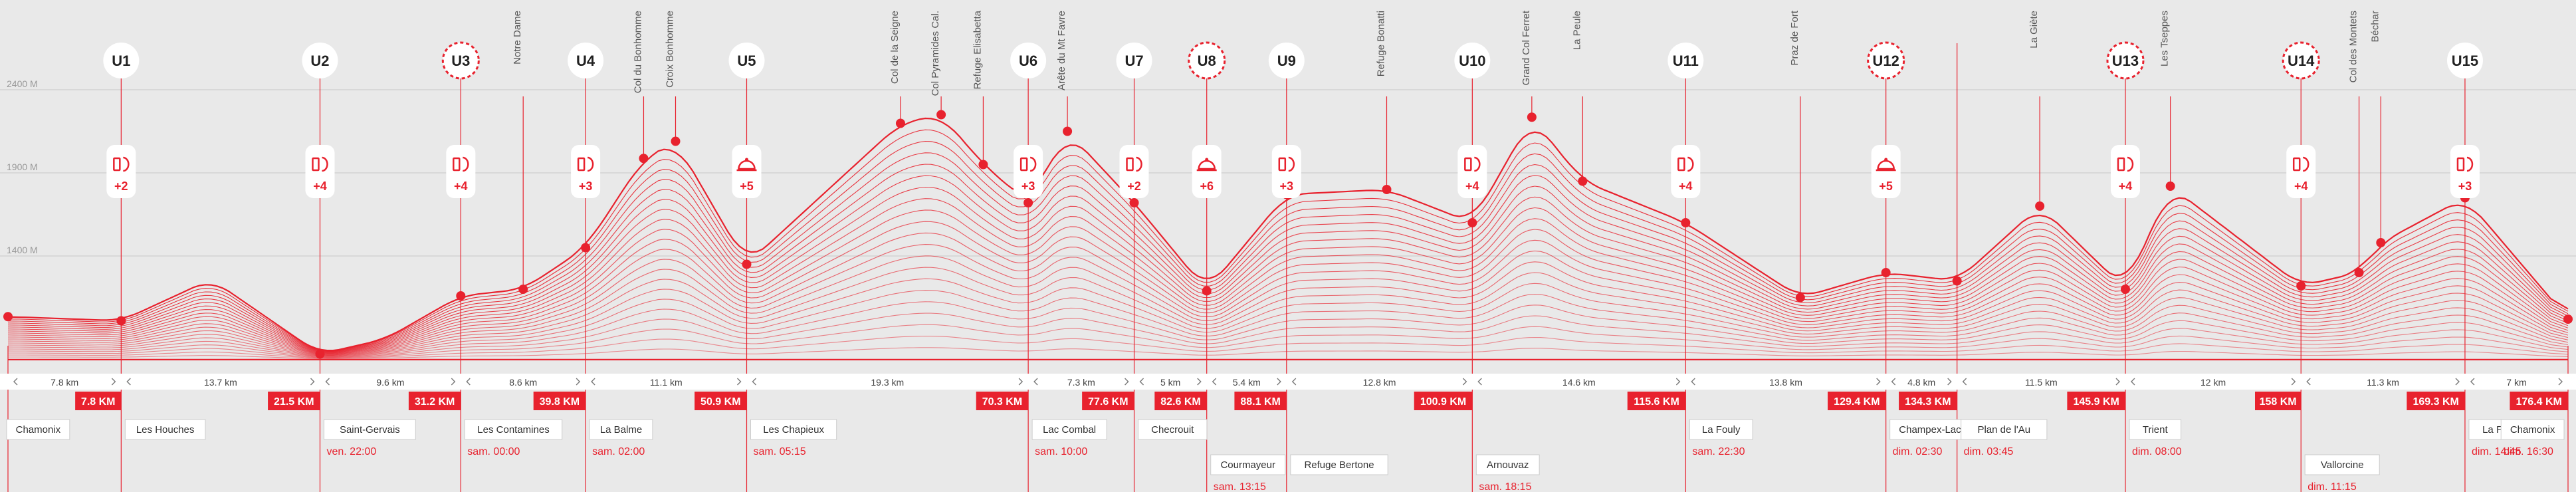 This screenshot has width=2576, height=492. I want to click on segment-distance-label: 11.1 km, so click(666, 383).